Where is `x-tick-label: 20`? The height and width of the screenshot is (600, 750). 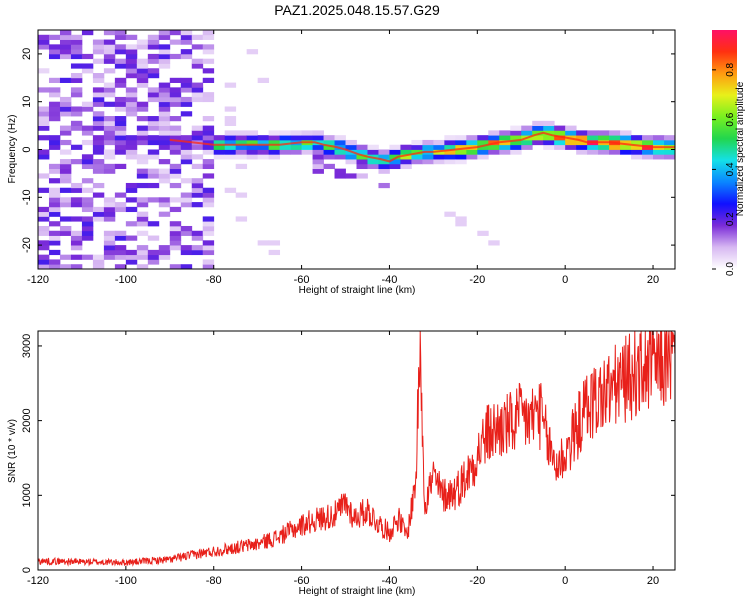
x-tick-label: 20 is located at coordinates (653, 280).